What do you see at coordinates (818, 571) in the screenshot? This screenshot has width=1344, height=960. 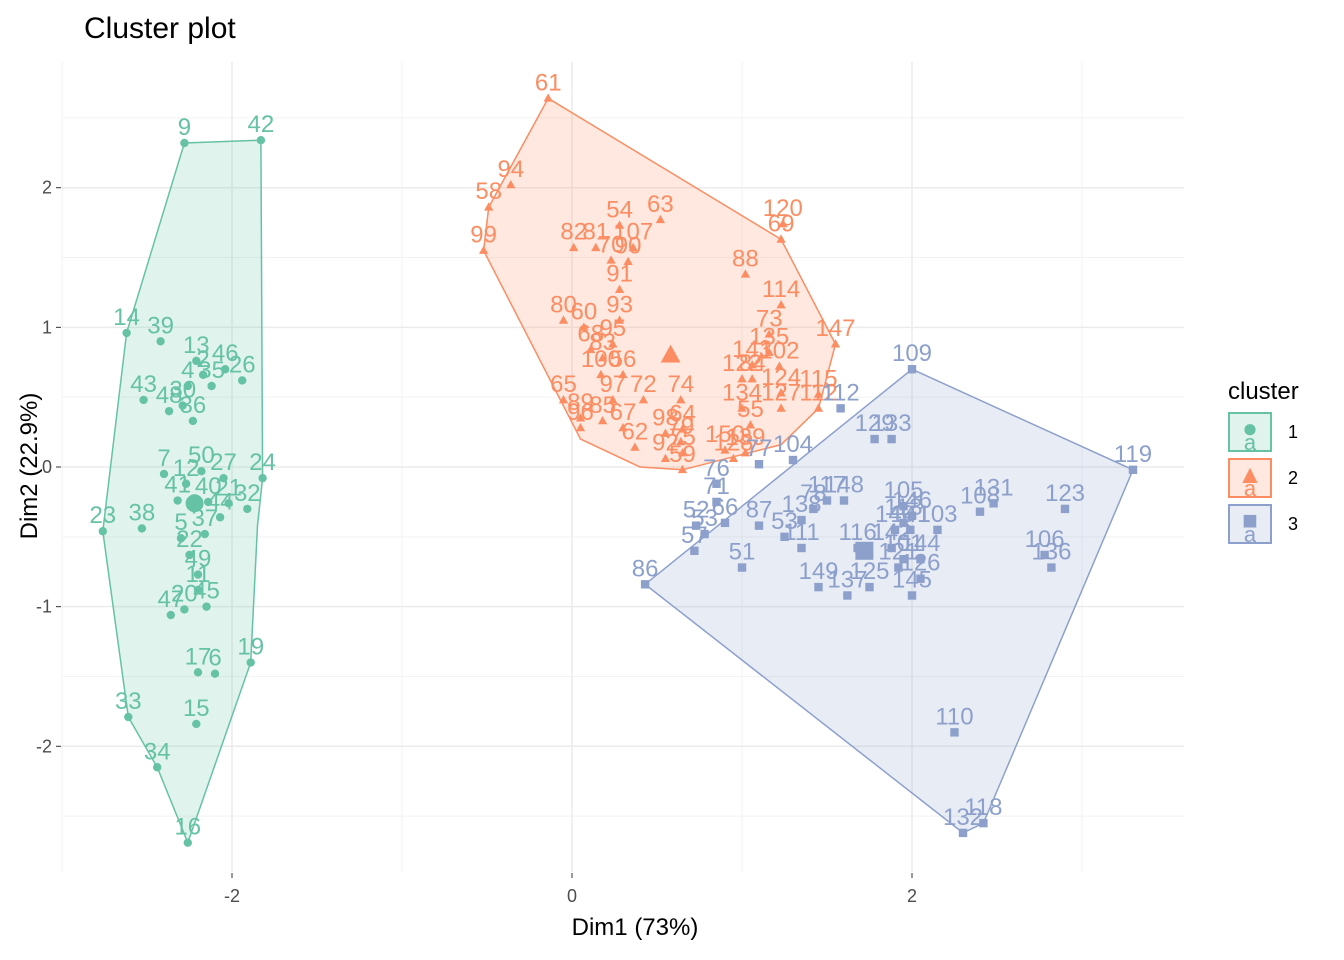 I see `point-label: 149` at bounding box center [818, 571].